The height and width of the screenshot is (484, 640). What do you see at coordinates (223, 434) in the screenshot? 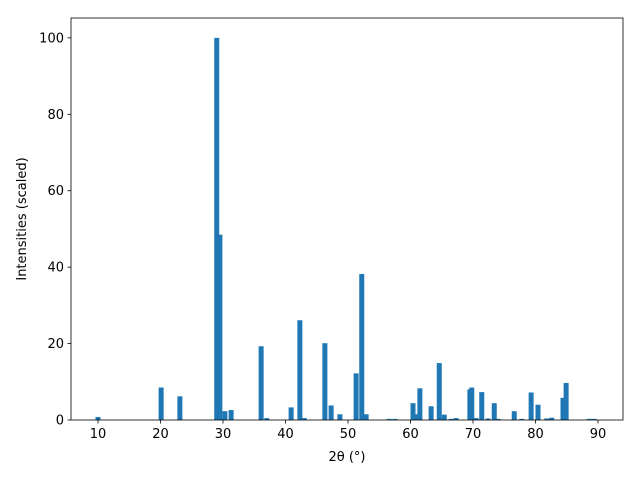
I see `x-tick-label: 30` at bounding box center [223, 434].